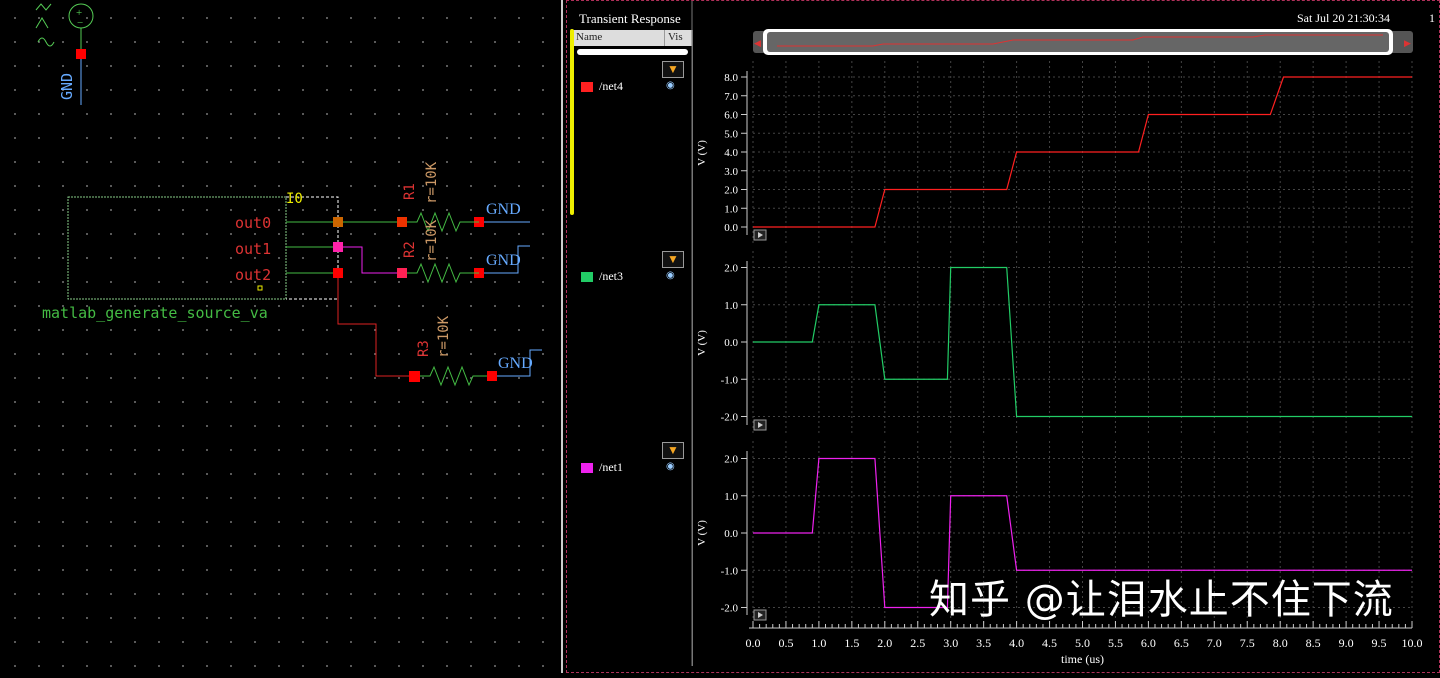 This screenshot has height=678, width=1440. What do you see at coordinates (983, 643) in the screenshot?
I see `x-tick-label: 3.5` at bounding box center [983, 643].